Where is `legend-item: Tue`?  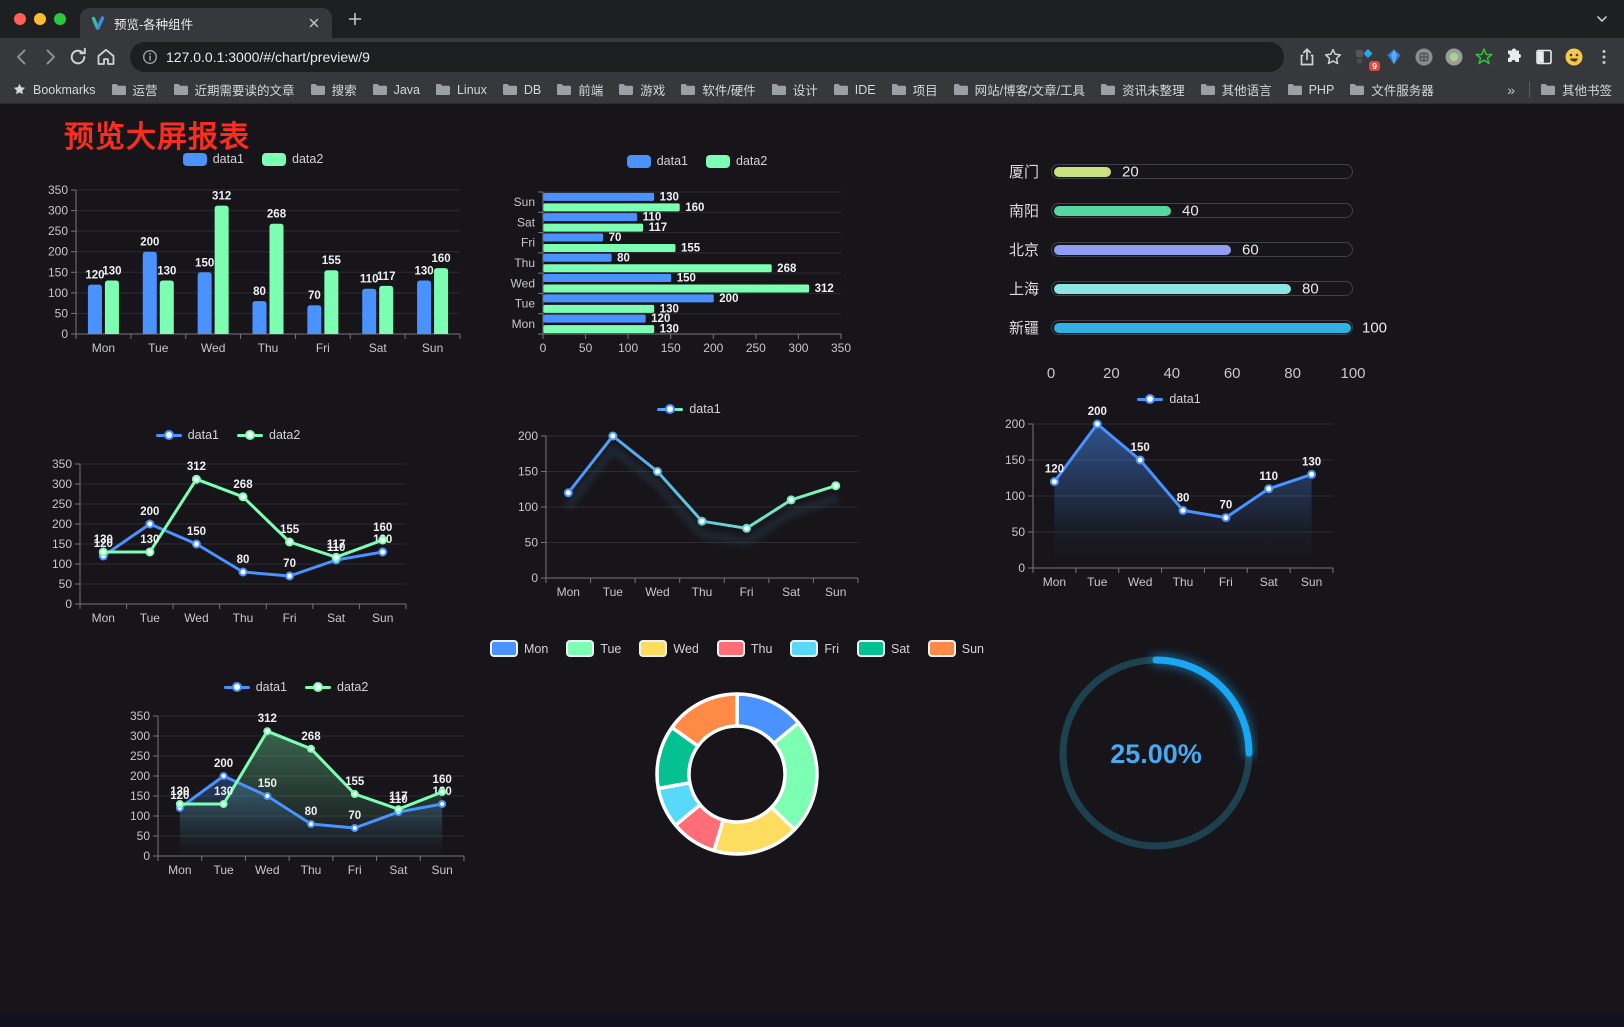
legend-item: Tue is located at coordinates (593, 648).